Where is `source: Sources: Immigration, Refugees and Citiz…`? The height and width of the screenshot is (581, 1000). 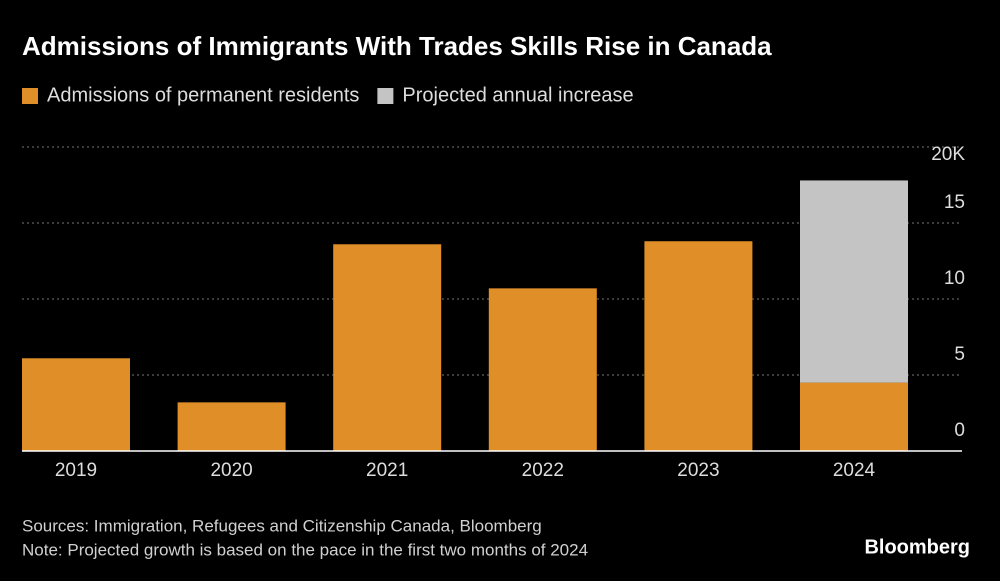 source: Sources: Immigration, Refugees and Citiz… is located at coordinates (282, 525).